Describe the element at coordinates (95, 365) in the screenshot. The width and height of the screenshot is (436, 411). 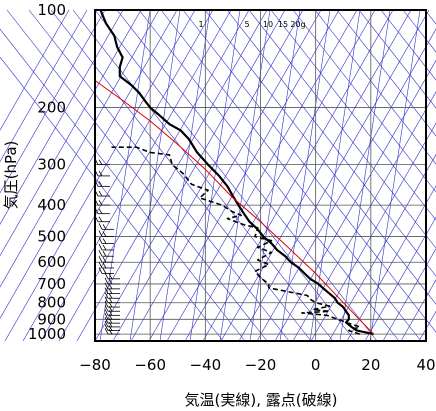
I see `x-tick-label: −80` at that location.